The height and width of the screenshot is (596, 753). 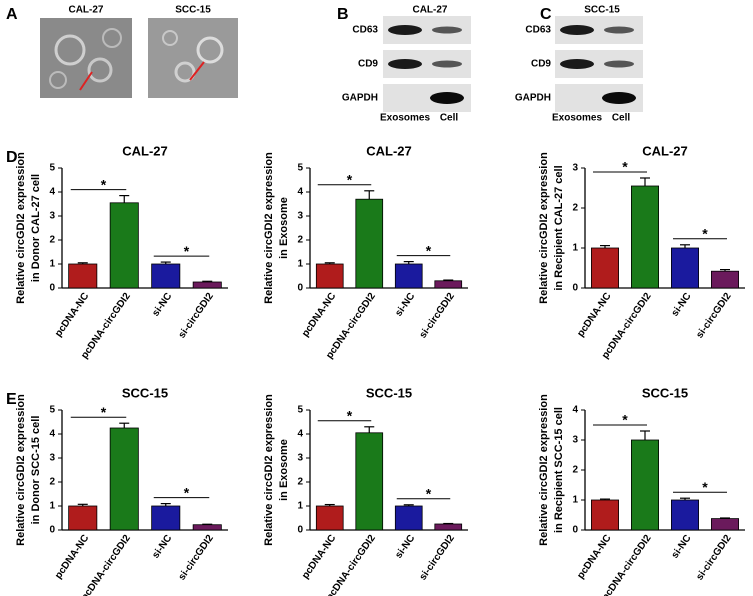 I want to click on blot-title: SCC-15, so click(x=602, y=10).